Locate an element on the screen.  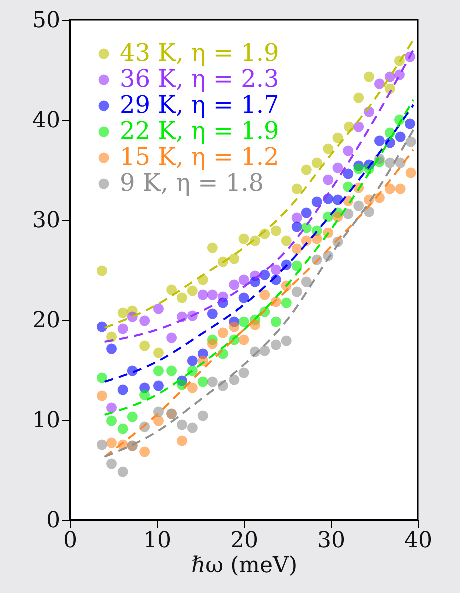
legend-label: 15 K, η = 1.2 is located at coordinates (200, 157).